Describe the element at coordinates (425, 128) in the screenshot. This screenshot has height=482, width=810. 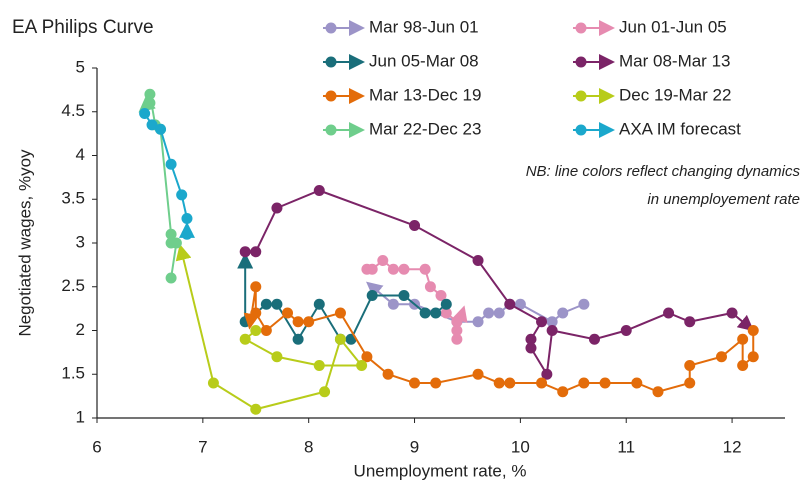
I see `legend-label: Mar 22-Dec 23` at that location.